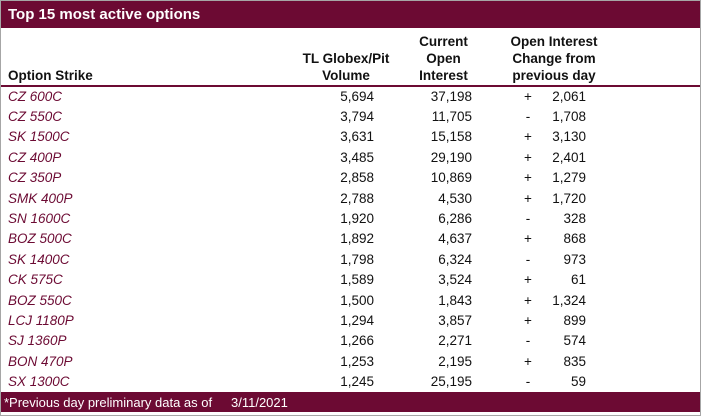 This screenshot has width=701, height=416. I want to click on volume-cell: 1,892, so click(357, 239).